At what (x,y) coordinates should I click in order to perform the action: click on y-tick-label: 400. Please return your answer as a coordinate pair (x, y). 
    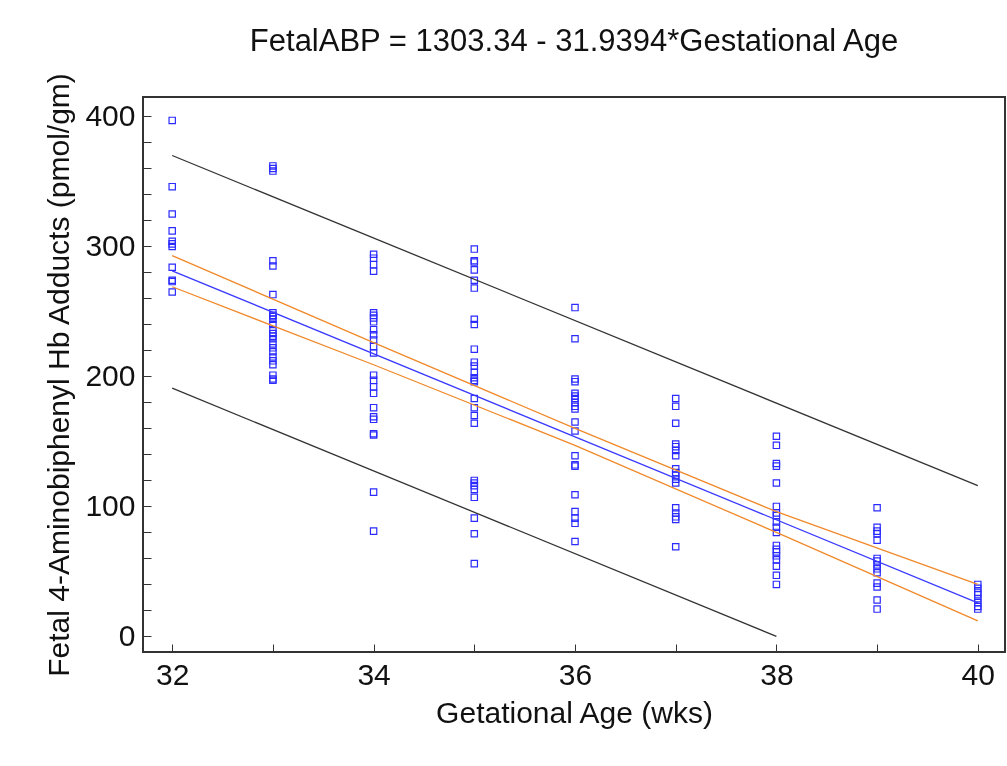
    Looking at the image, I should click on (110, 115).